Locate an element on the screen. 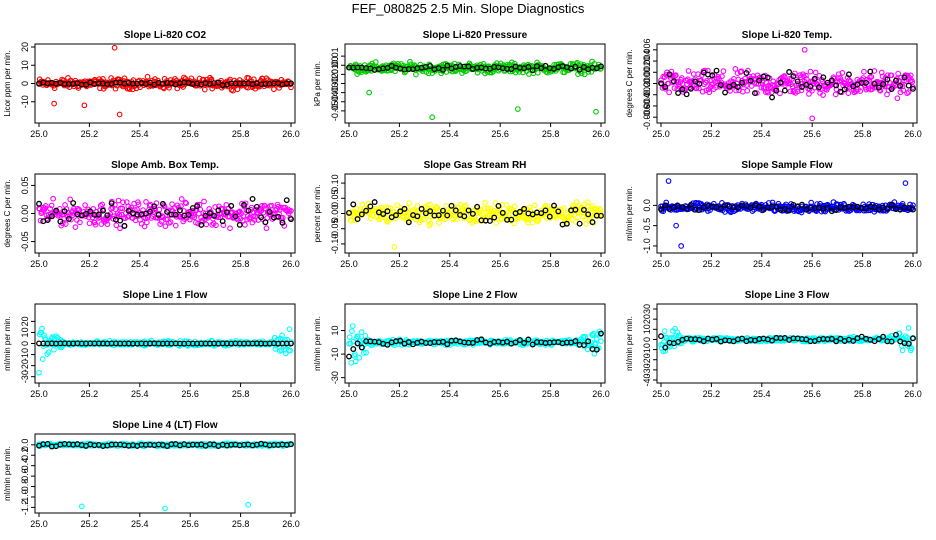  chart-title: Slope Sample Flow is located at coordinates (786, 165).